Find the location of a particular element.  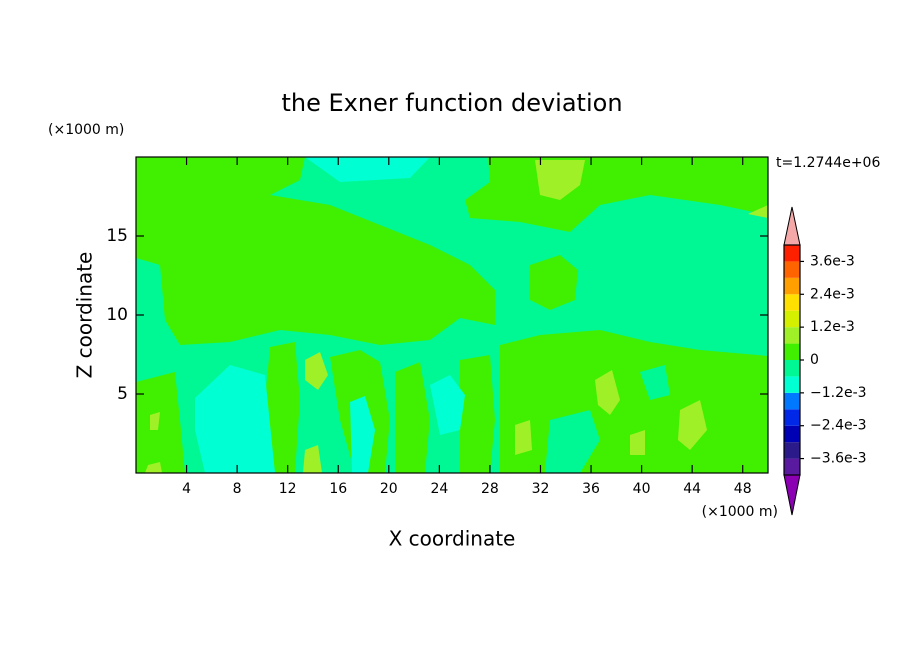

x-unit: (×1000 m) is located at coordinates (740, 512).